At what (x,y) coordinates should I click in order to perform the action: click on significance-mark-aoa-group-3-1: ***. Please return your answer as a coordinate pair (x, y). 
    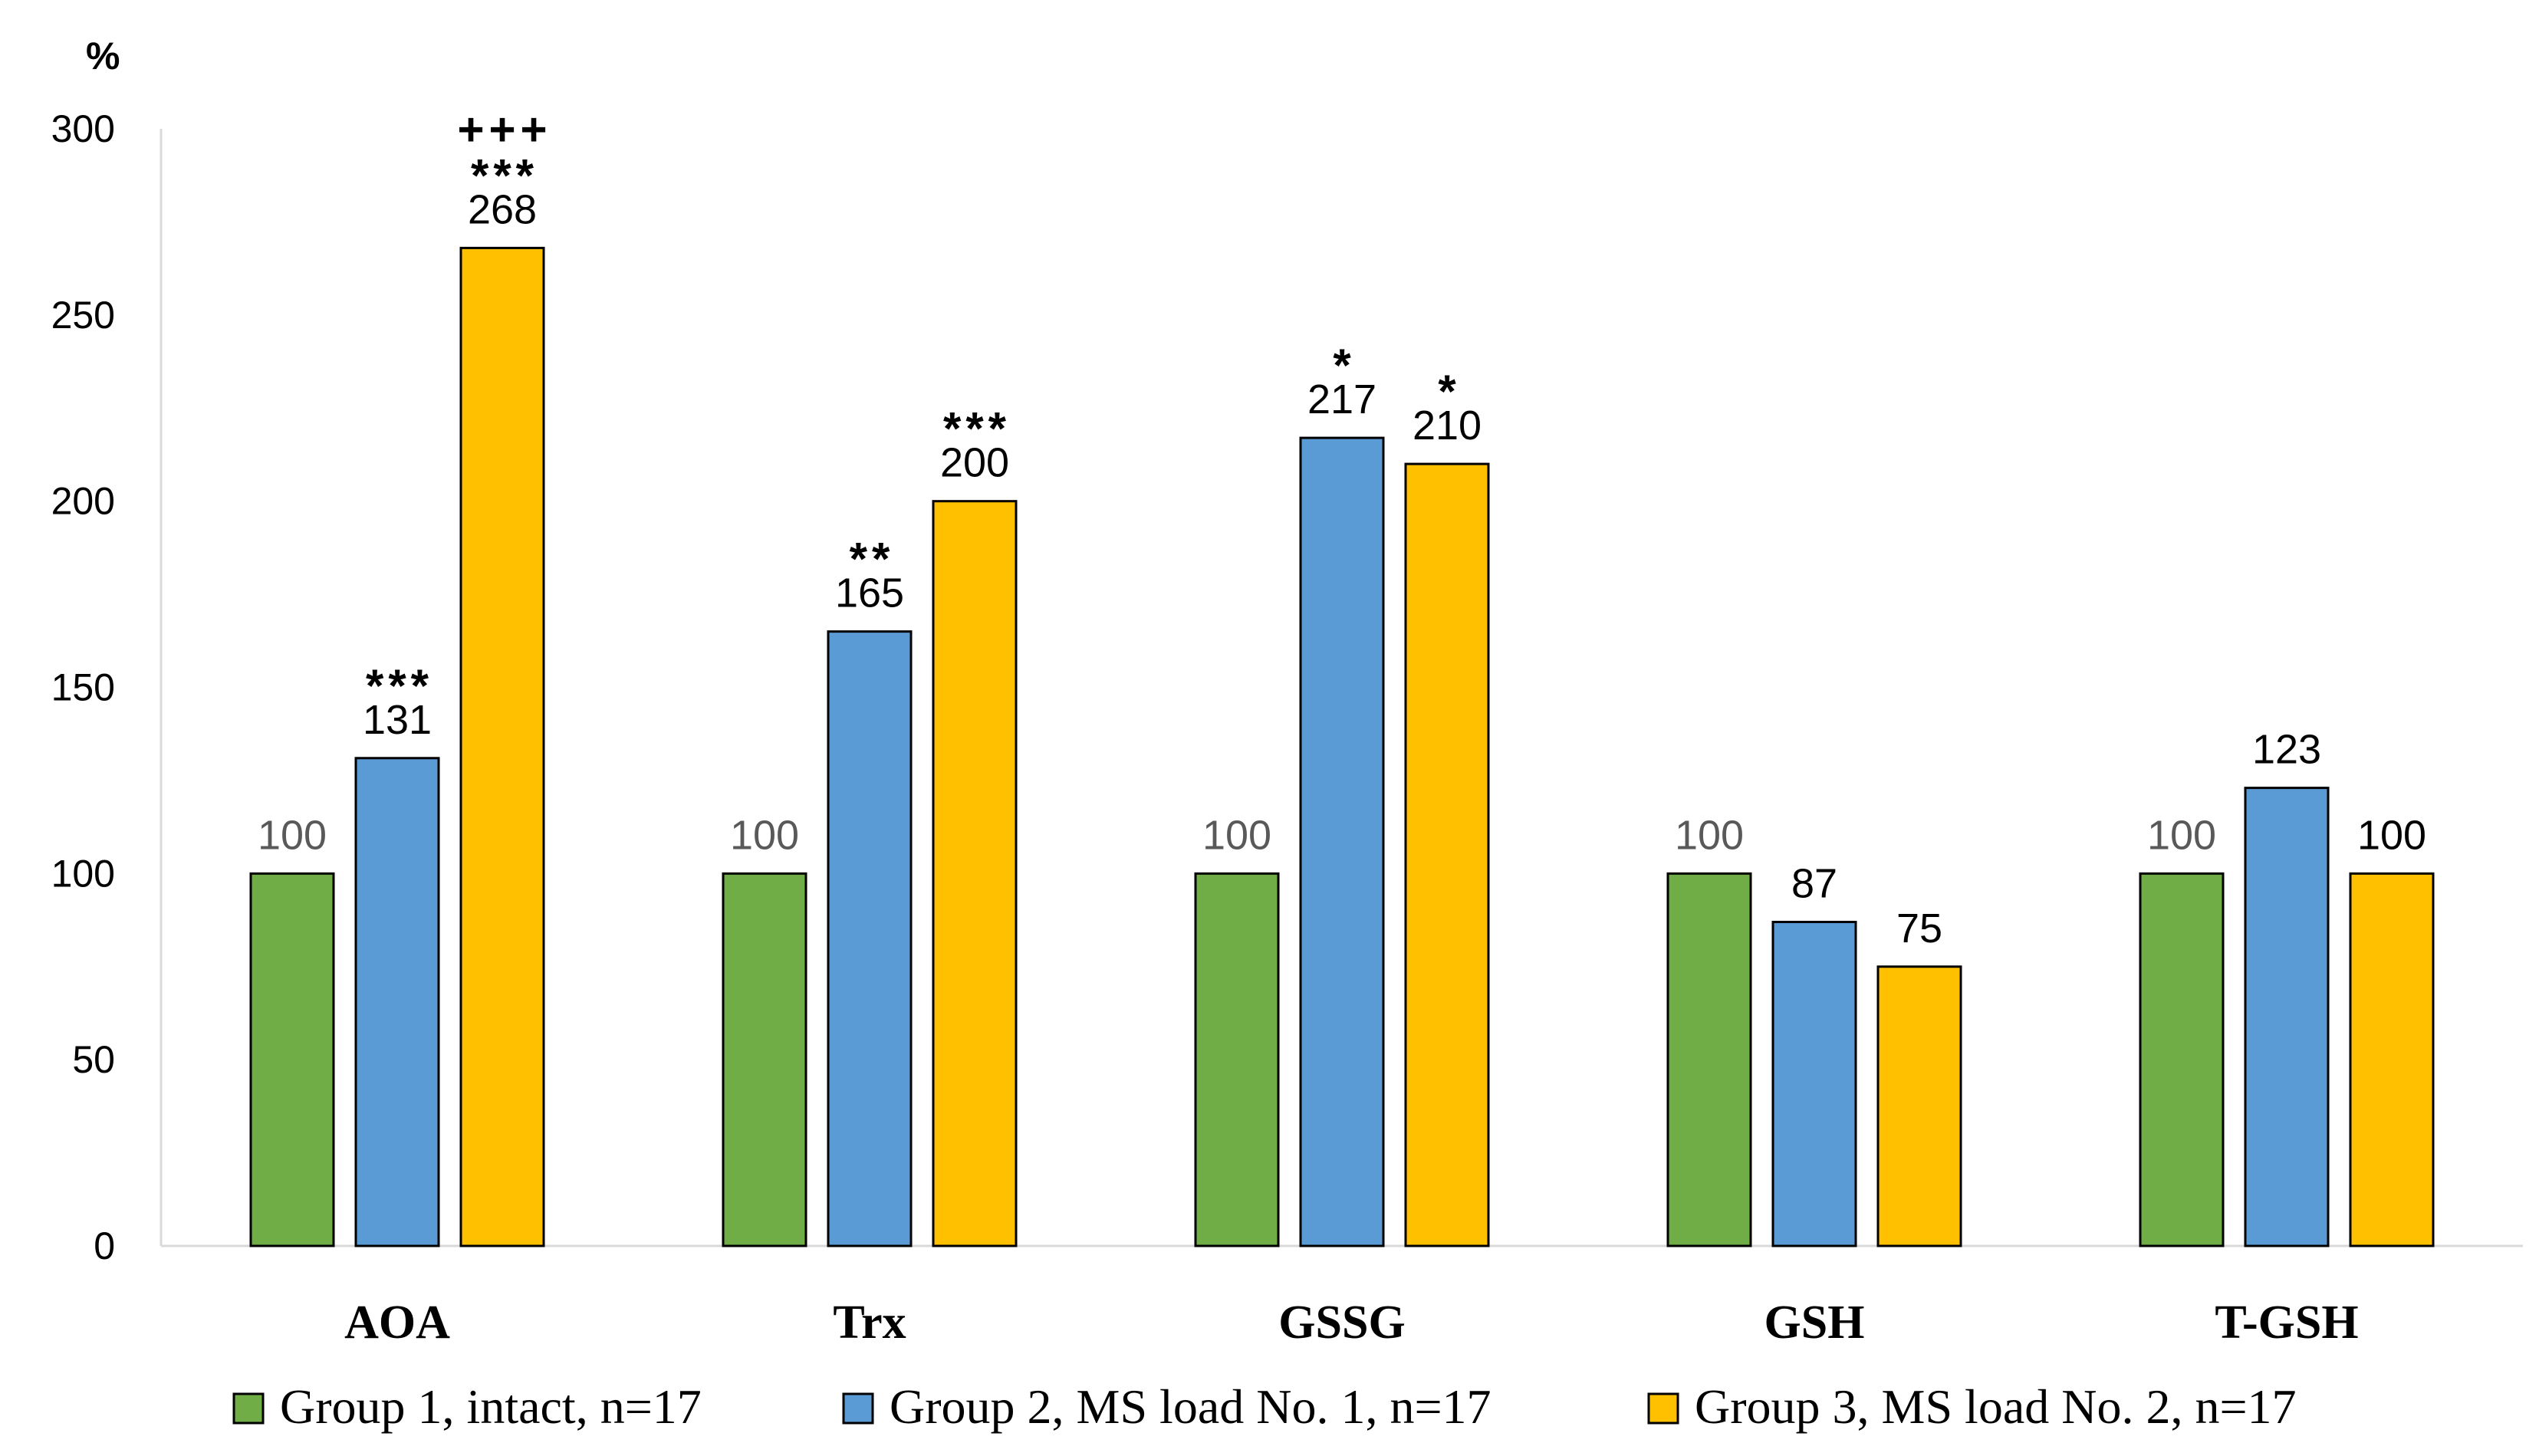
    Looking at the image, I should click on (504, 175).